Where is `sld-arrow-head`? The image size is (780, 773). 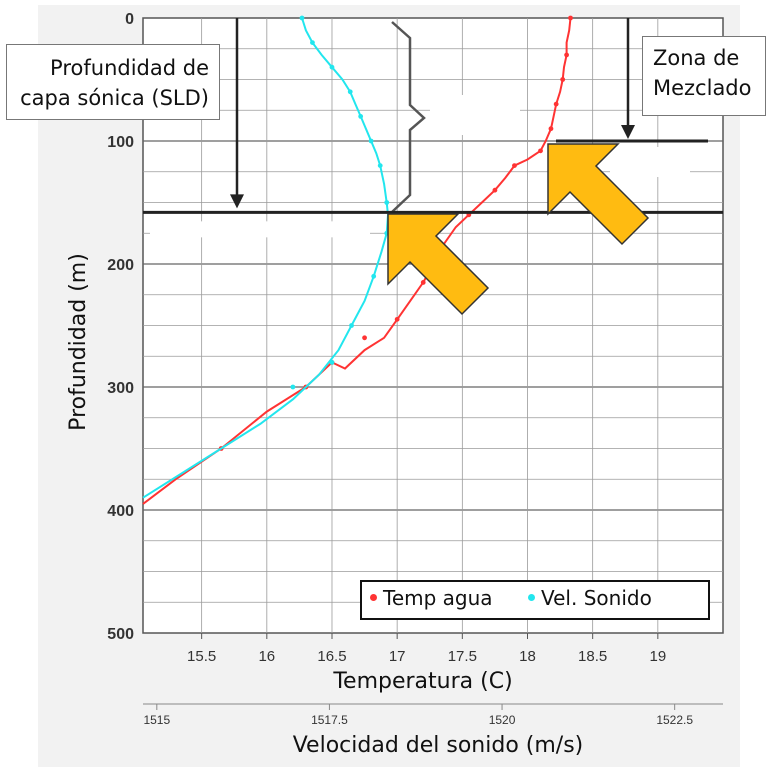 sld-arrow-head is located at coordinates (237, 201).